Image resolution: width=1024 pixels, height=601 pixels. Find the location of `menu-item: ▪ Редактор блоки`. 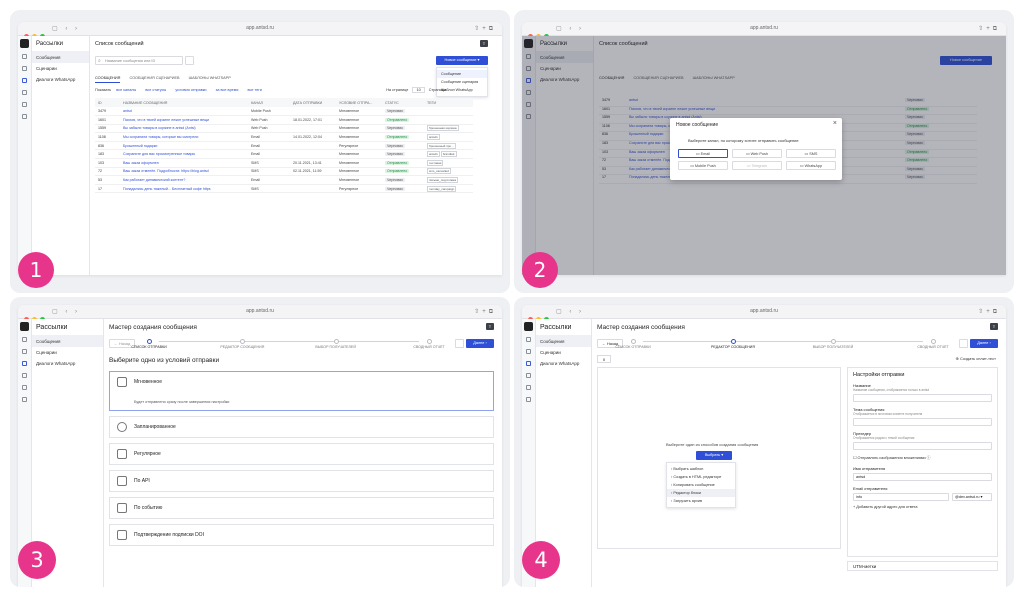

menu-item: ▪ Редактор блоки is located at coordinates (701, 493).